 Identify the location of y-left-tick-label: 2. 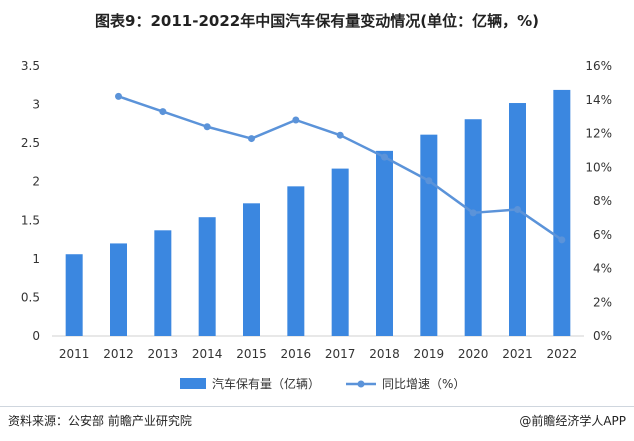
(36, 182).